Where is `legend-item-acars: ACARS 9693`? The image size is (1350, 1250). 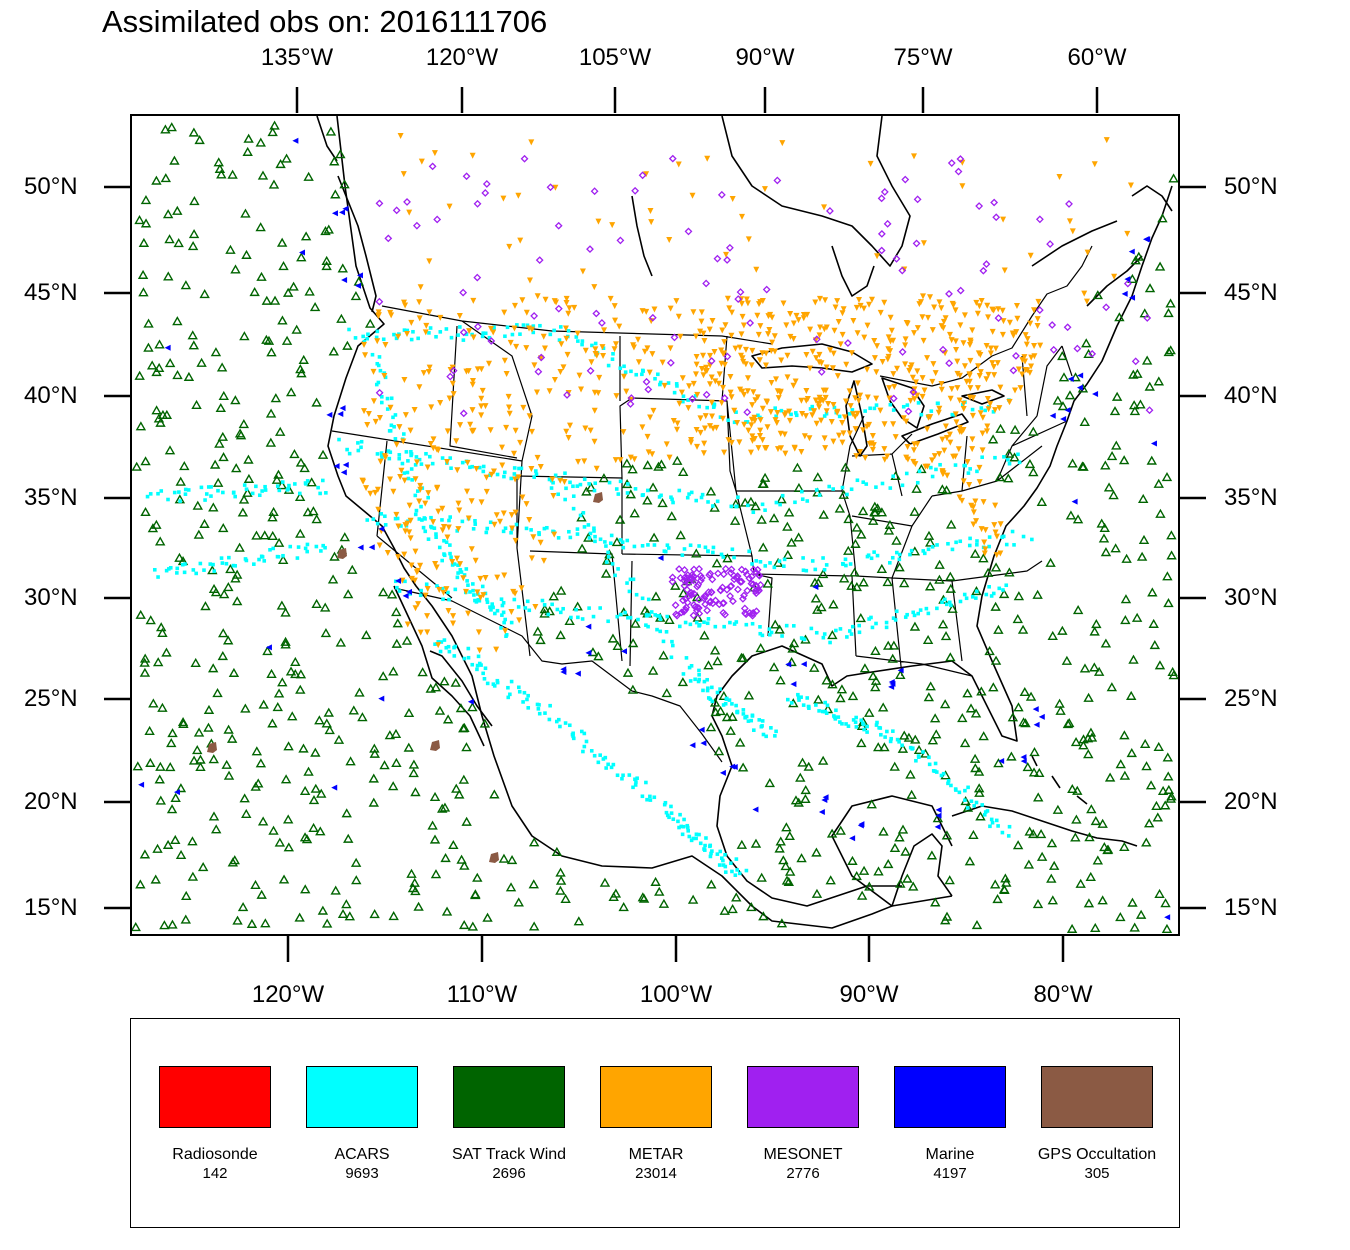 legend-item-acars: ACARS 9693 is located at coordinates (362, 1124).